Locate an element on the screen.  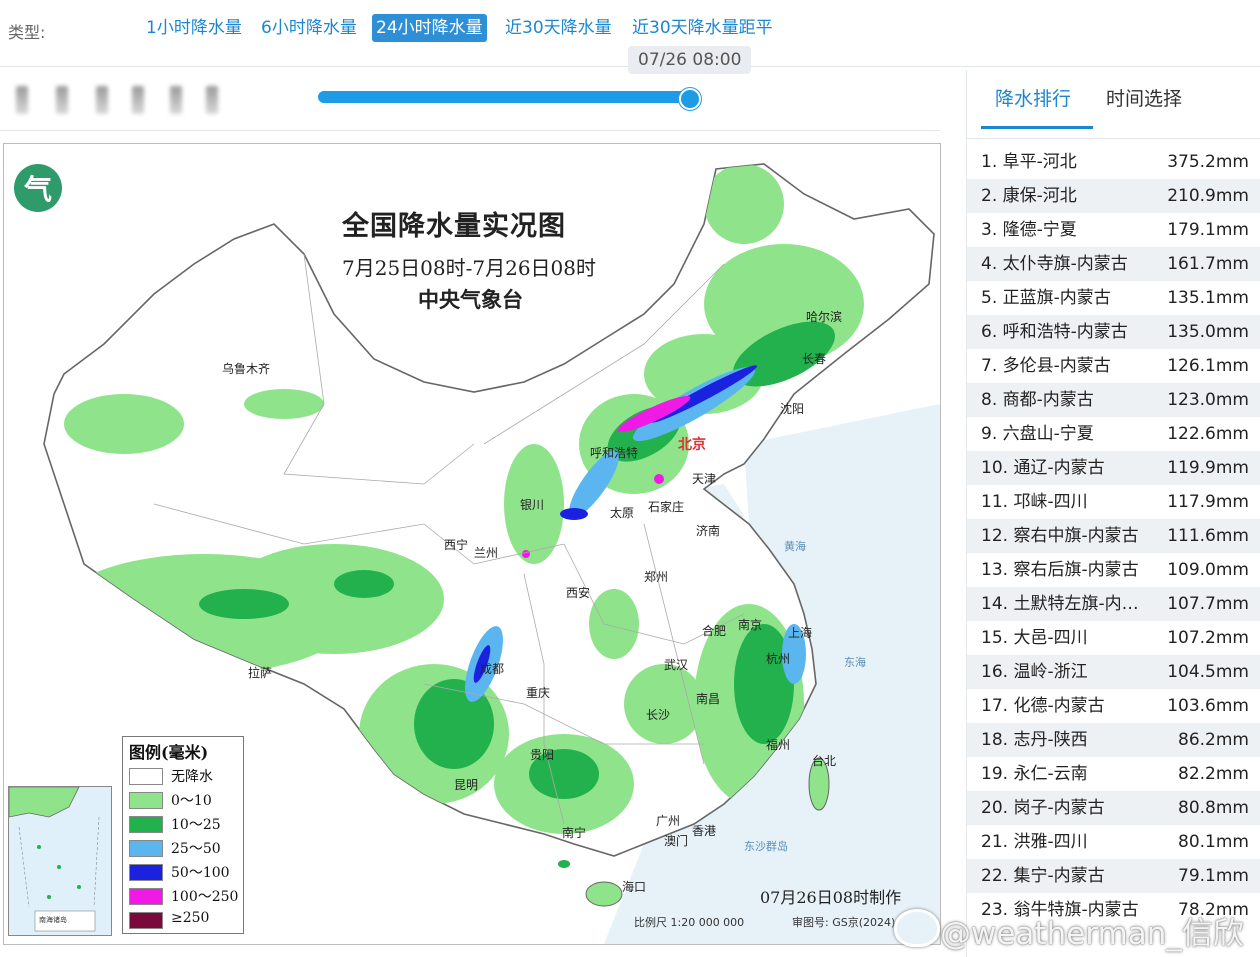
precip-value: 375.2mm is located at coordinates (1208, 162).